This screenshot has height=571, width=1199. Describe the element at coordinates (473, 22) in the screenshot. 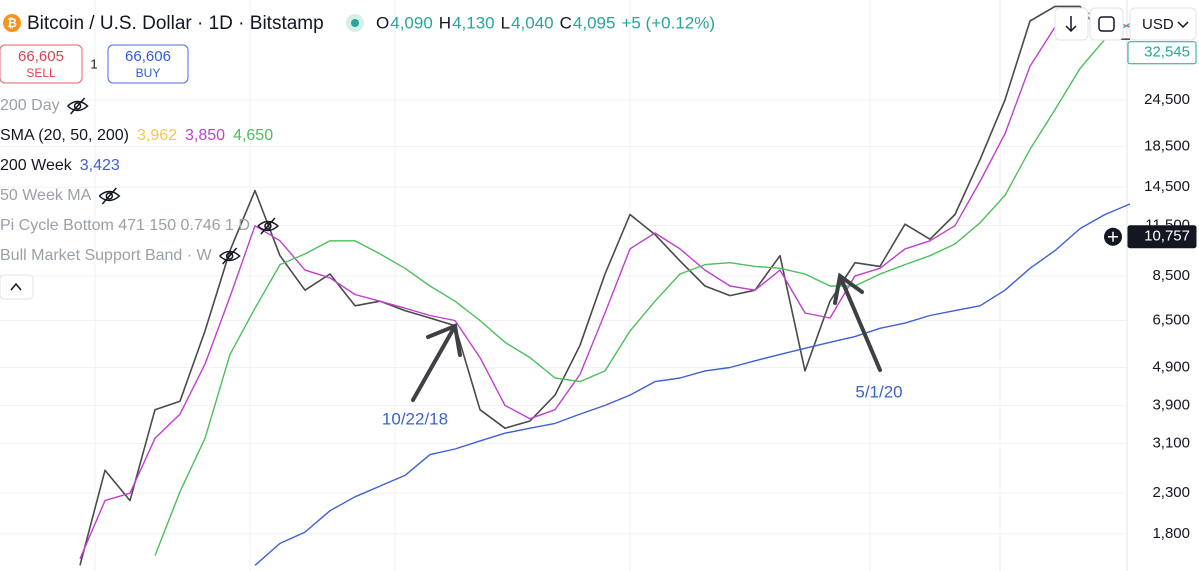

I see `ohlc-value: 4,130` at that location.